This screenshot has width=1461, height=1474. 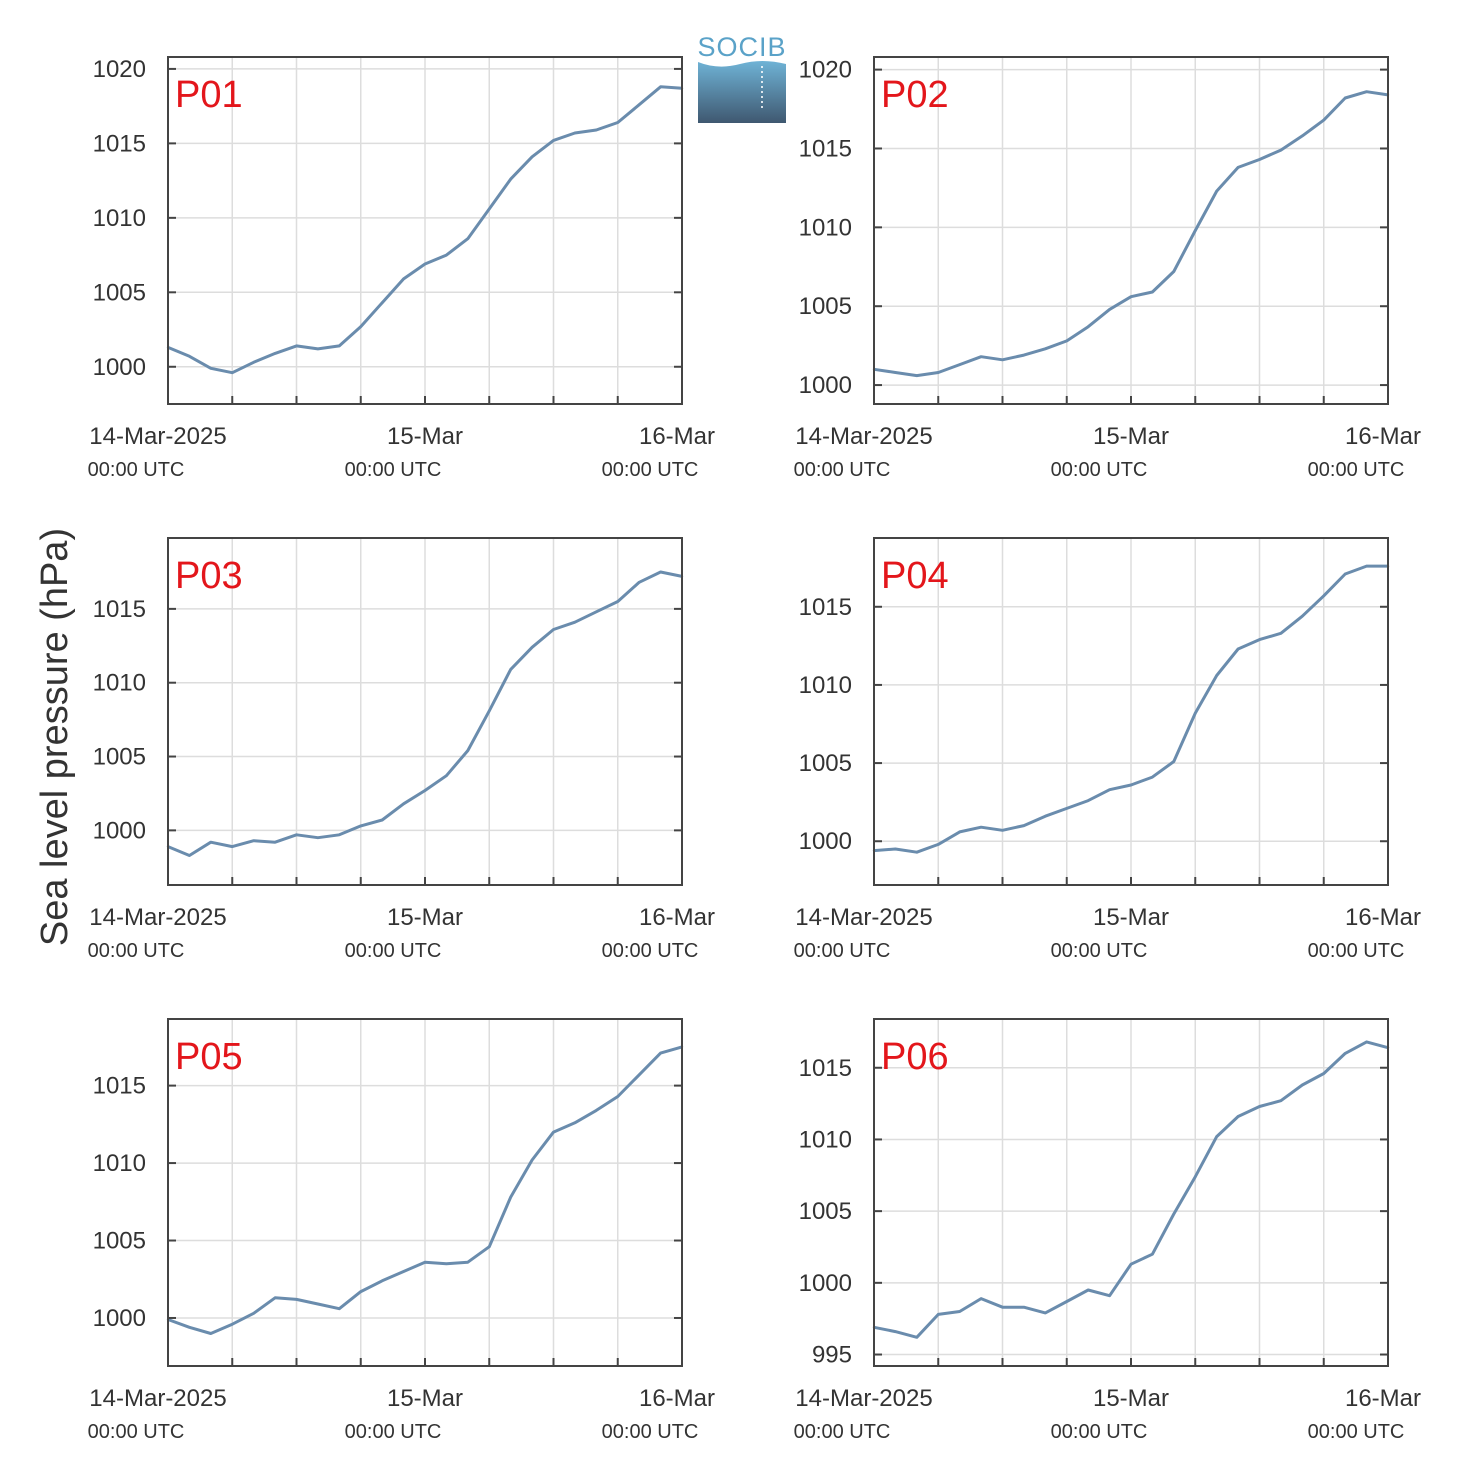 What do you see at coordinates (825, 306) in the screenshot?
I see `y-tick-label: 1005` at bounding box center [825, 306].